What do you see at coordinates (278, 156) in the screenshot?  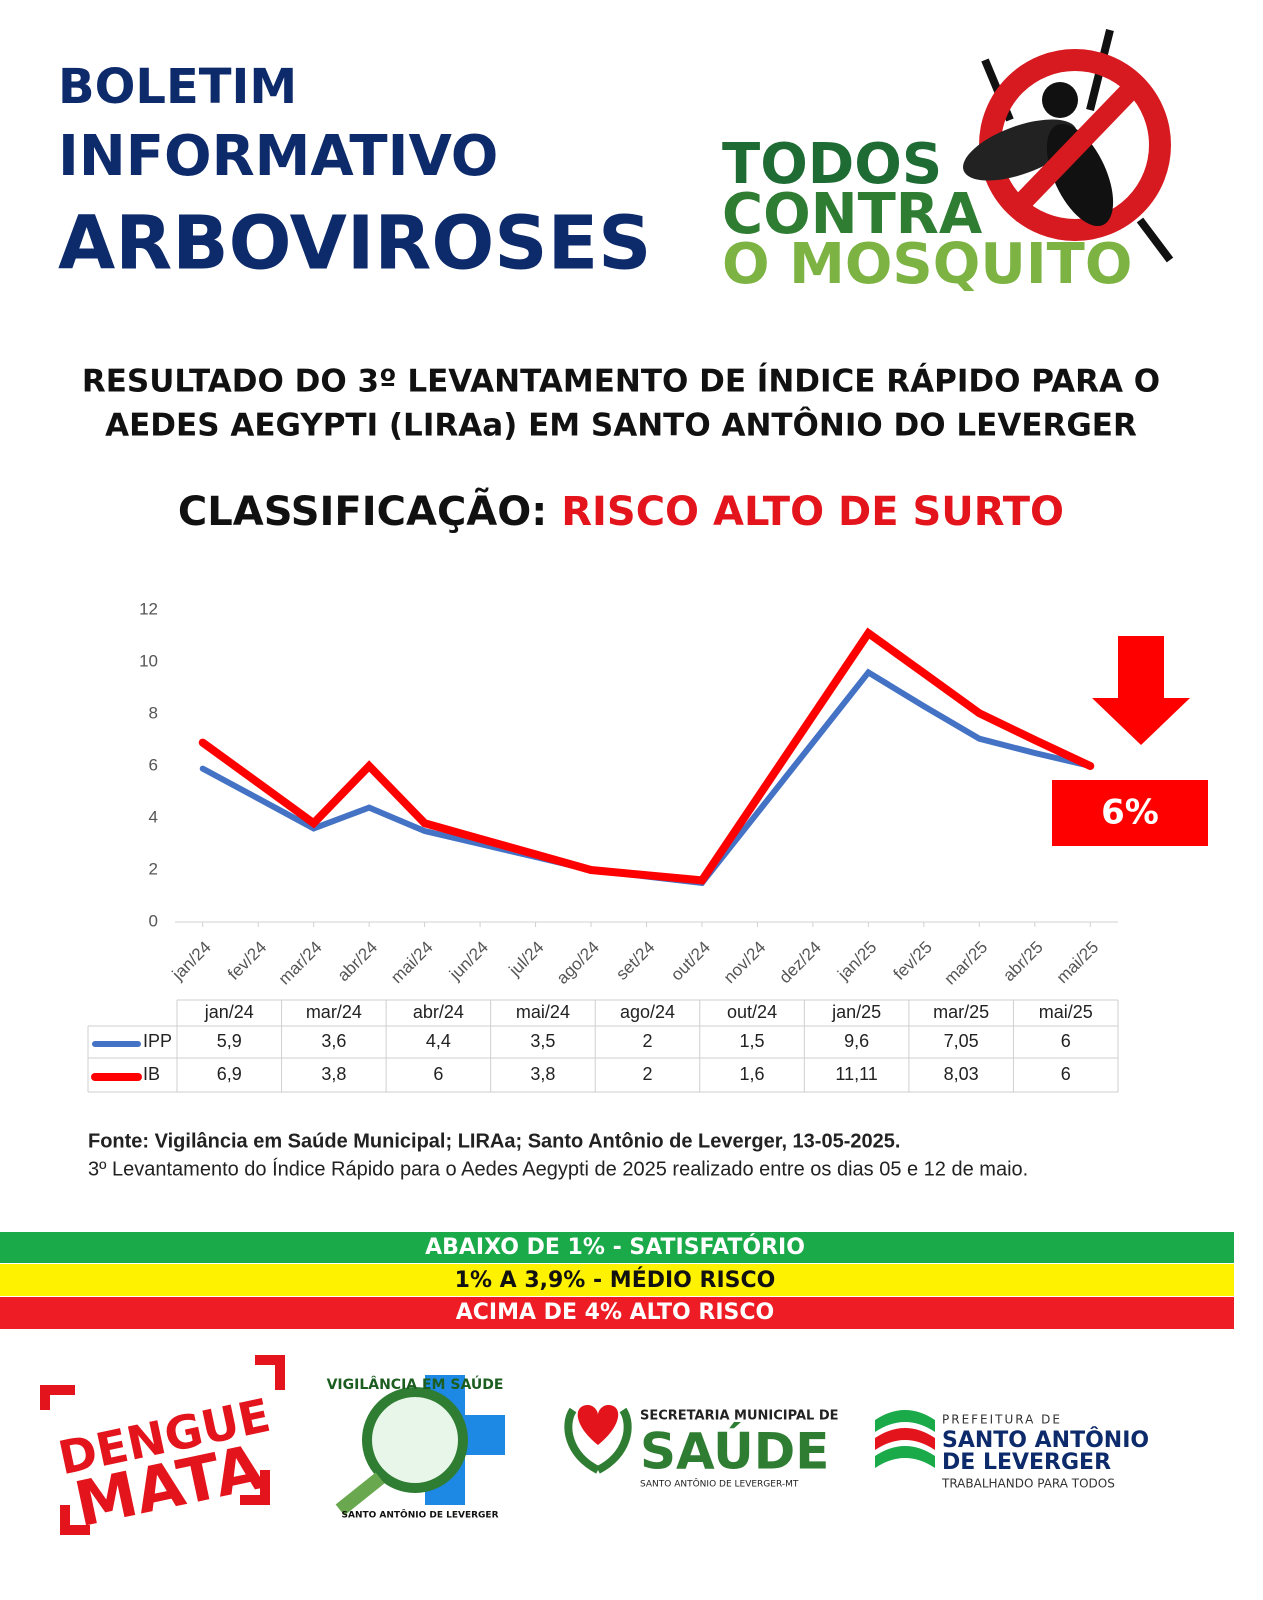 I see `header-line: INFORMATIVO` at bounding box center [278, 156].